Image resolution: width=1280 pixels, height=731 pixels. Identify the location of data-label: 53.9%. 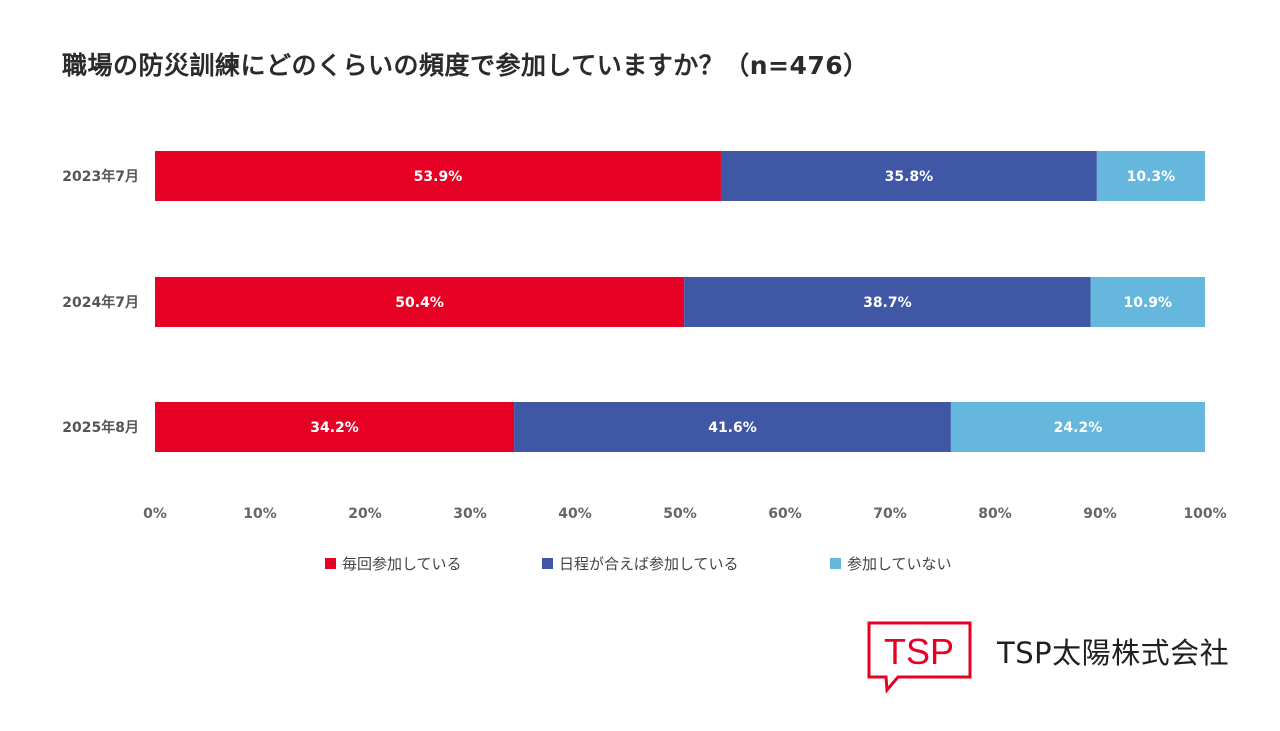
(438, 177).